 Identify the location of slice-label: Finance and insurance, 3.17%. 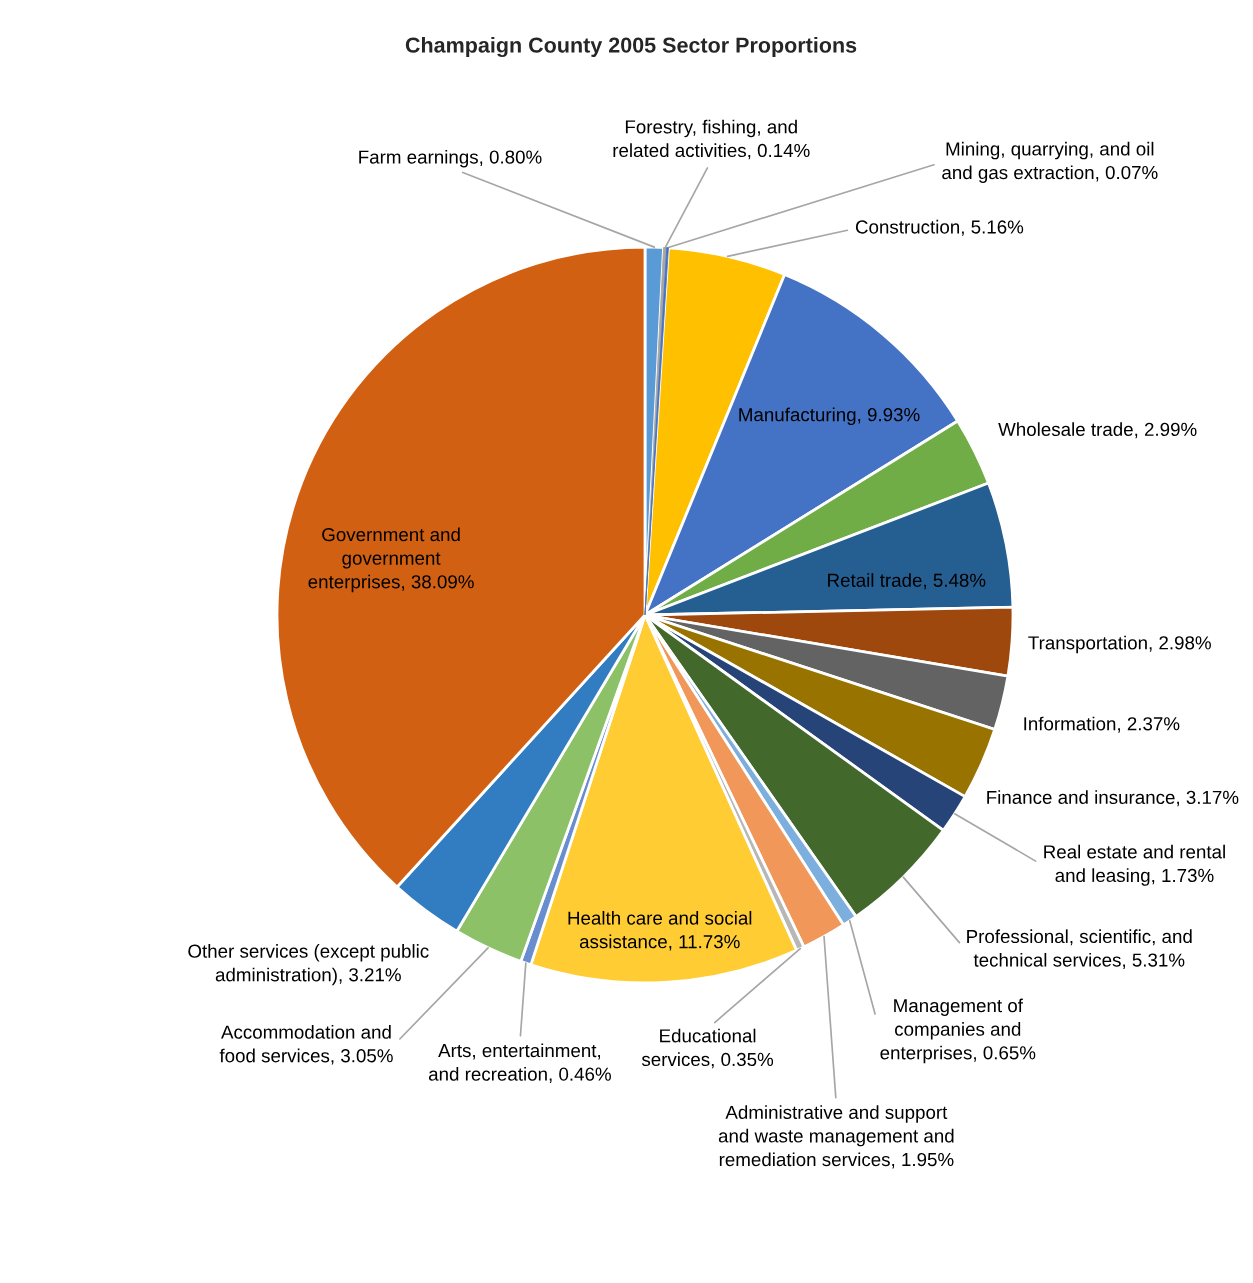
(1113, 798).